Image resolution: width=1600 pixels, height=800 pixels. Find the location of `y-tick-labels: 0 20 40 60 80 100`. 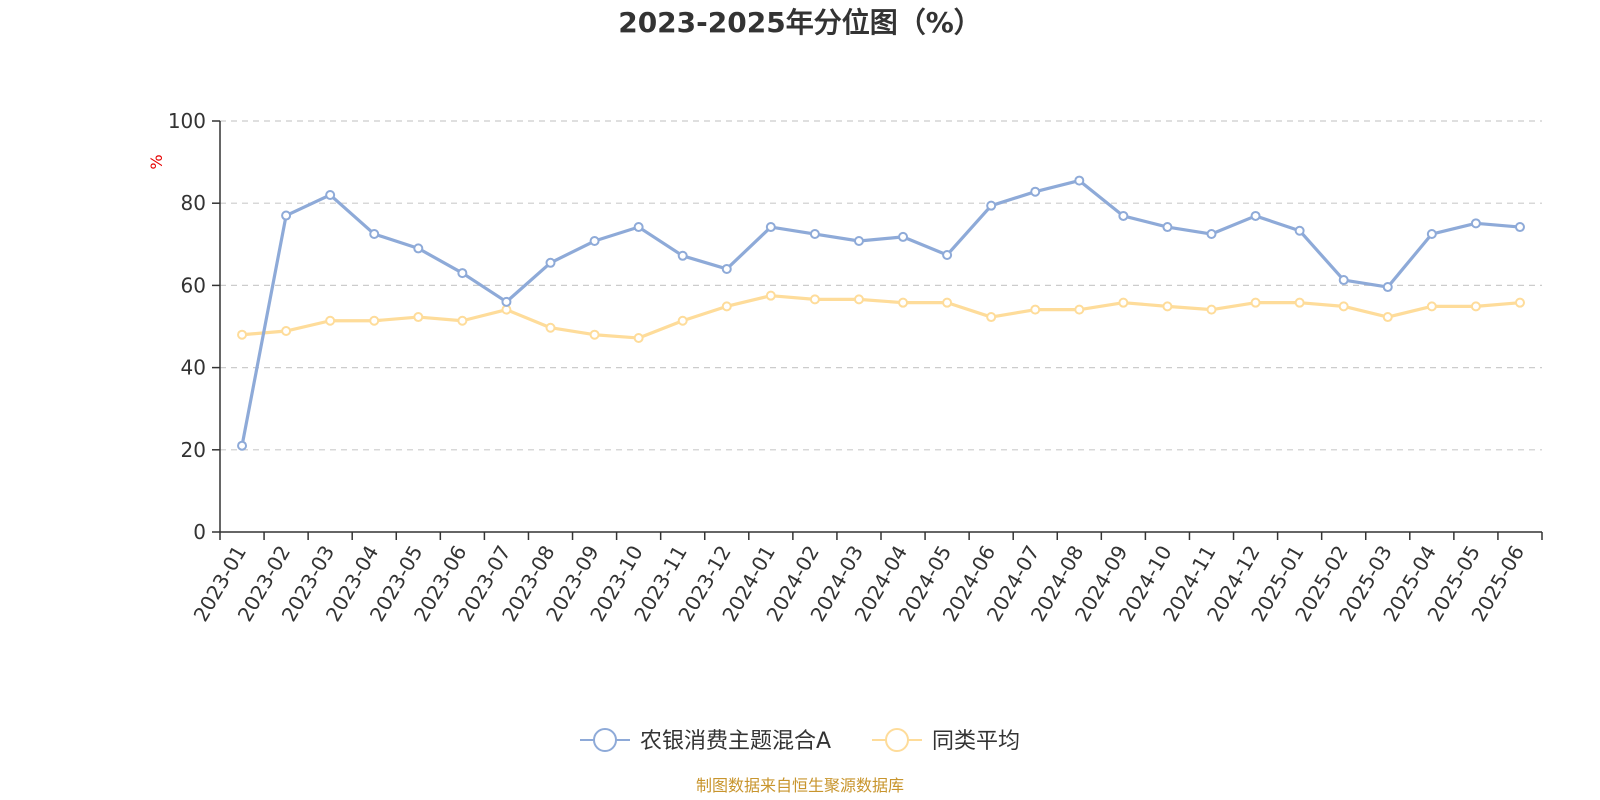

y-tick-labels: 0 20 40 60 80 100 is located at coordinates (187, 326).